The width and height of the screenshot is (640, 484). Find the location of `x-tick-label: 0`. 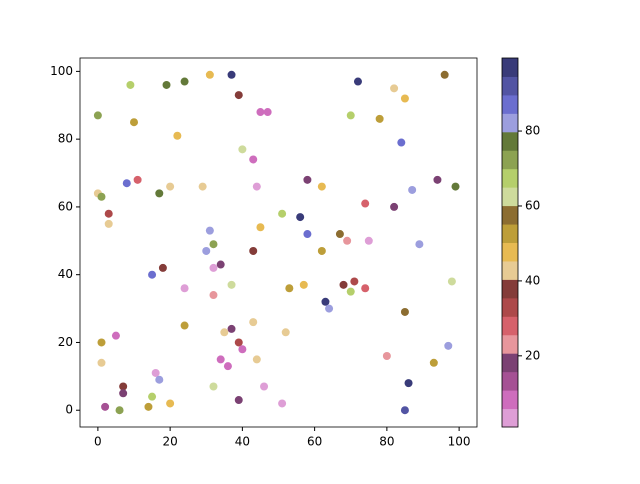

x-tick-label: 0 is located at coordinates (98, 442).